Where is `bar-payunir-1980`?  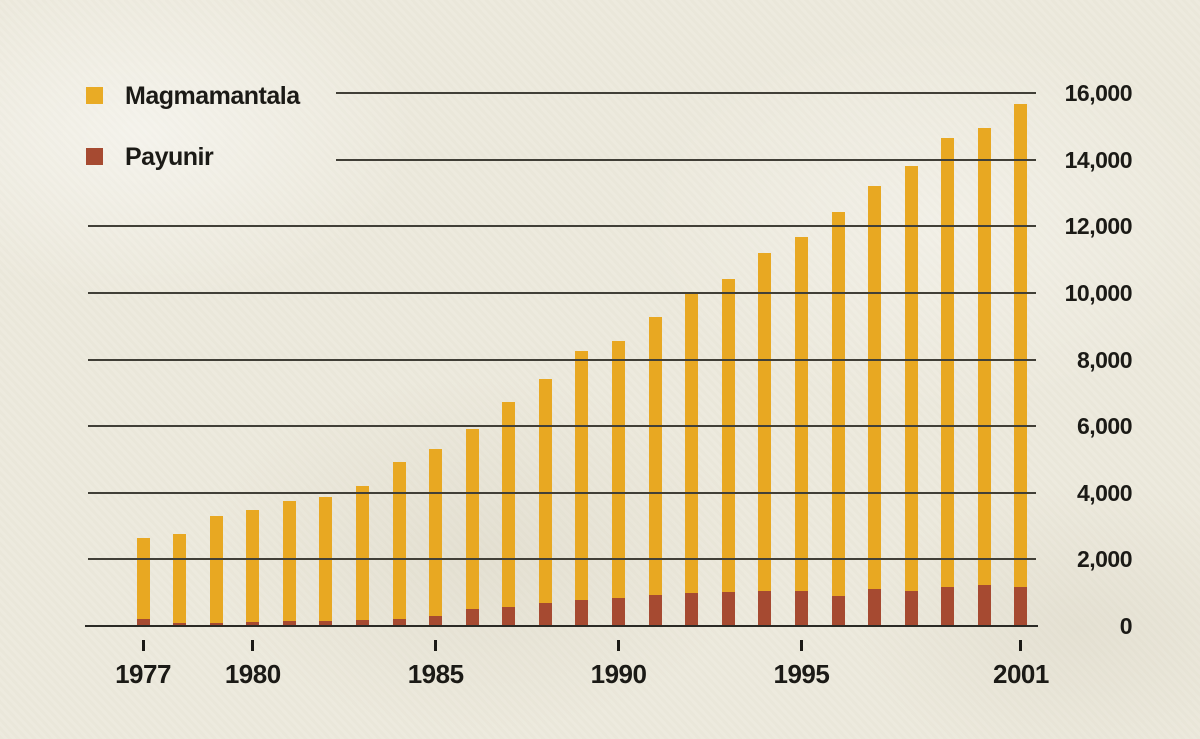
bar-payunir-1980 is located at coordinates (253, 623).